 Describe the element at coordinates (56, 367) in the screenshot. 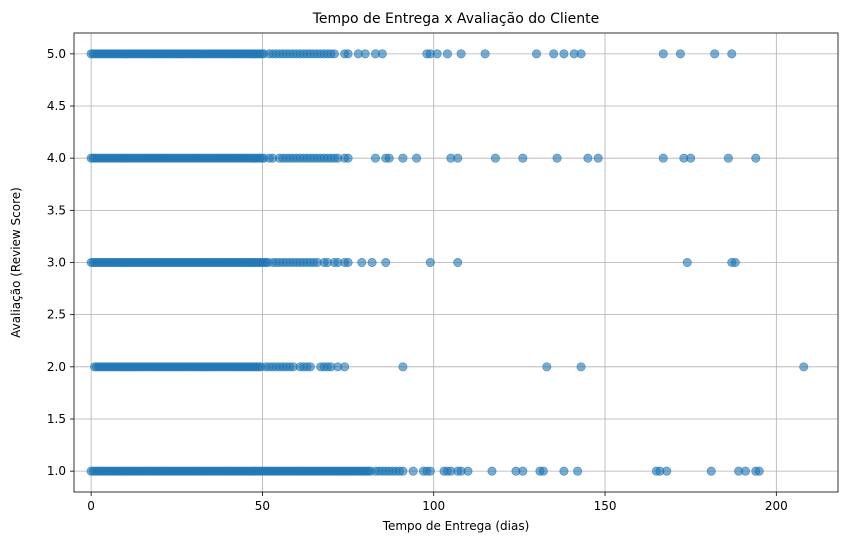

I see `y-tick-label: 2.0` at that location.